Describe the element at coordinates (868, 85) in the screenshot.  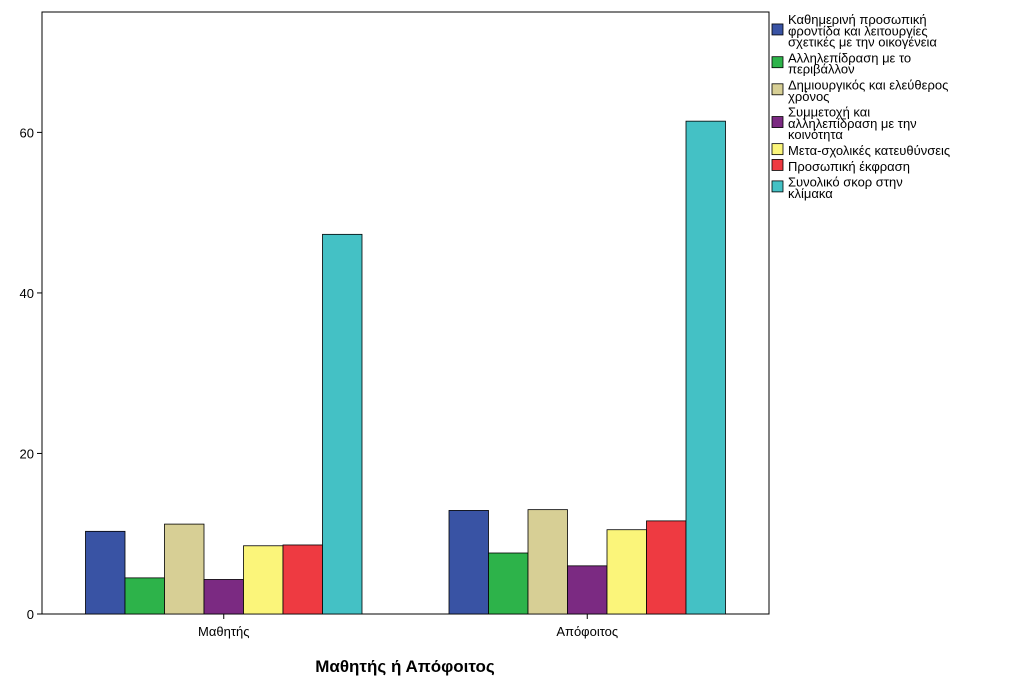
I see `legend-label: Δημιουργικός και ελεύθερος` at that location.